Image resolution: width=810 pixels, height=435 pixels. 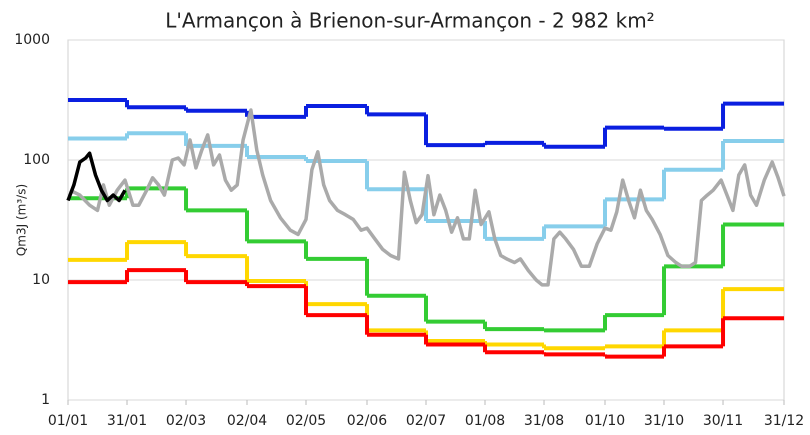 I want to click on x-tick-label: 01/01, so click(x=68, y=421).